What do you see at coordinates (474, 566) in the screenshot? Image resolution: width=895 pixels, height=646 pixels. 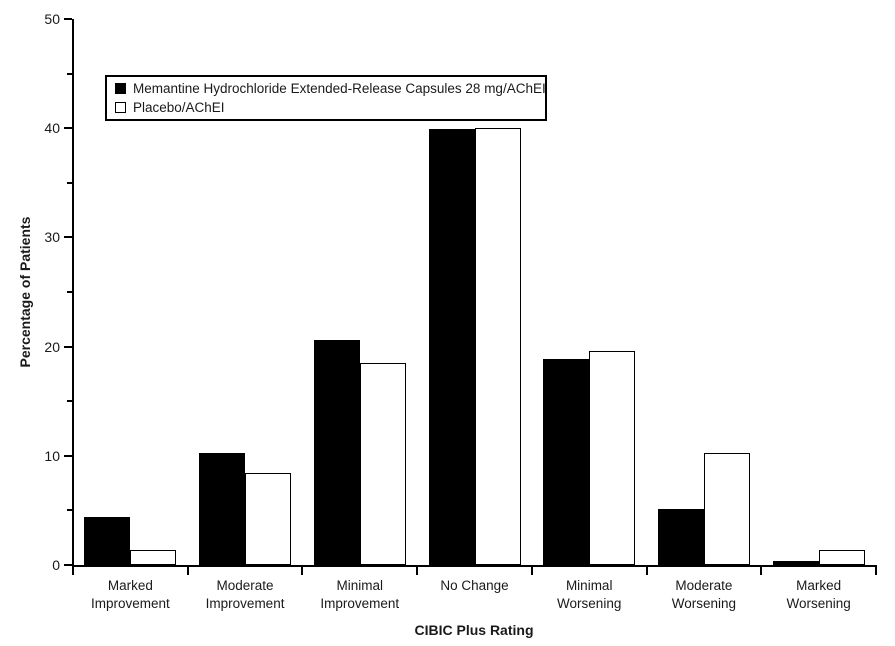 I see `x-axis-line` at bounding box center [474, 566].